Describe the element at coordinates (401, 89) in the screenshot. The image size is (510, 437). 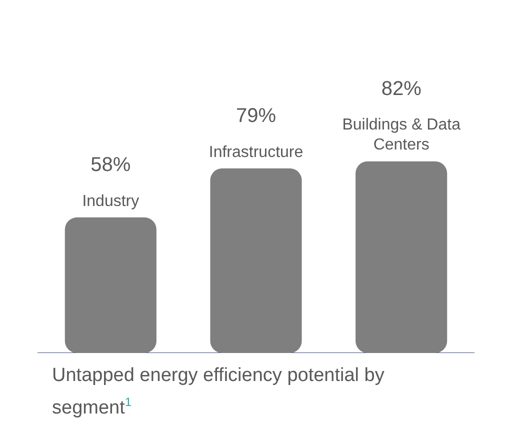
I see `data-label: 82%` at that location.